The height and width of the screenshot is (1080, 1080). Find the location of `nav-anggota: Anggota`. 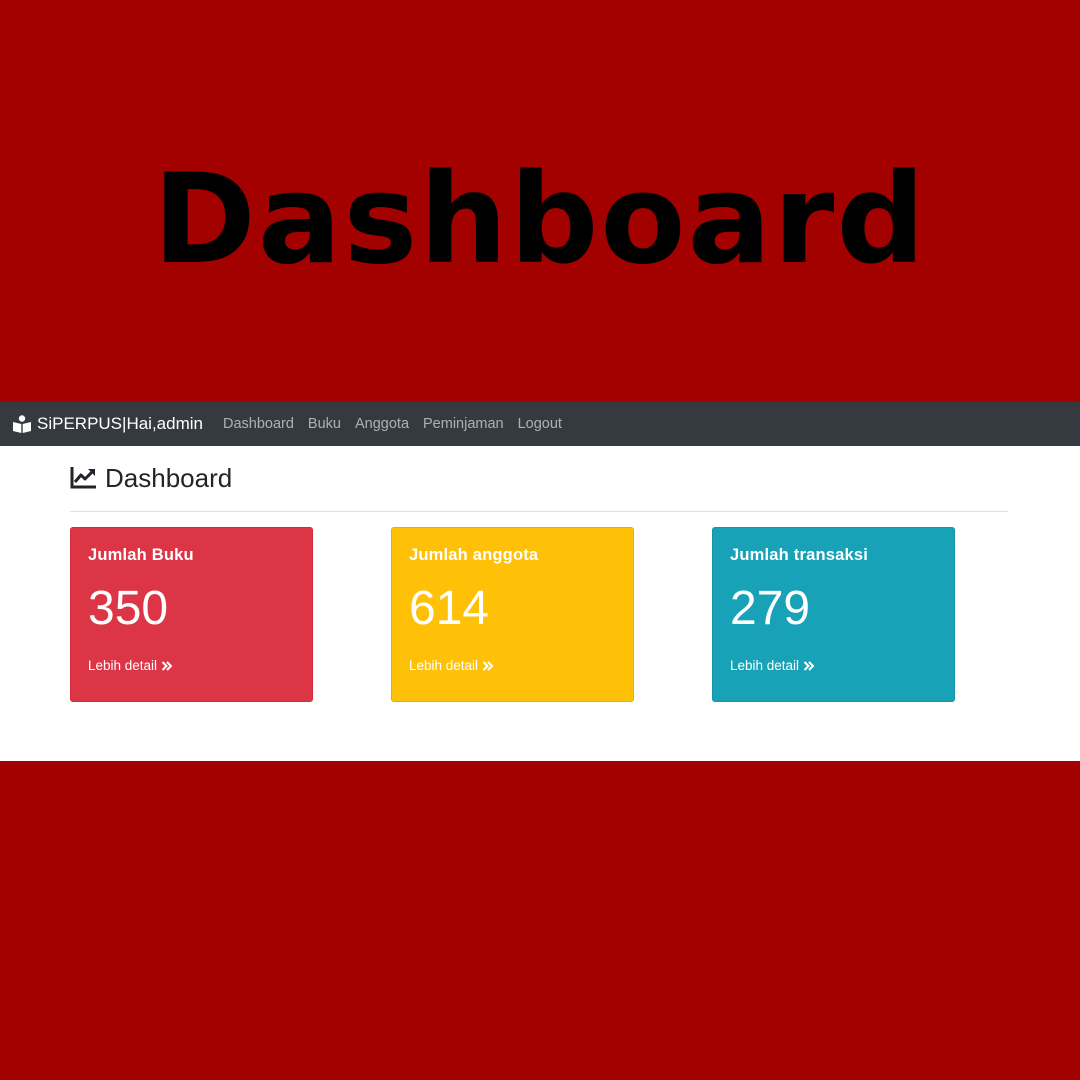

nav-anggota: Anggota is located at coordinates (382, 424).